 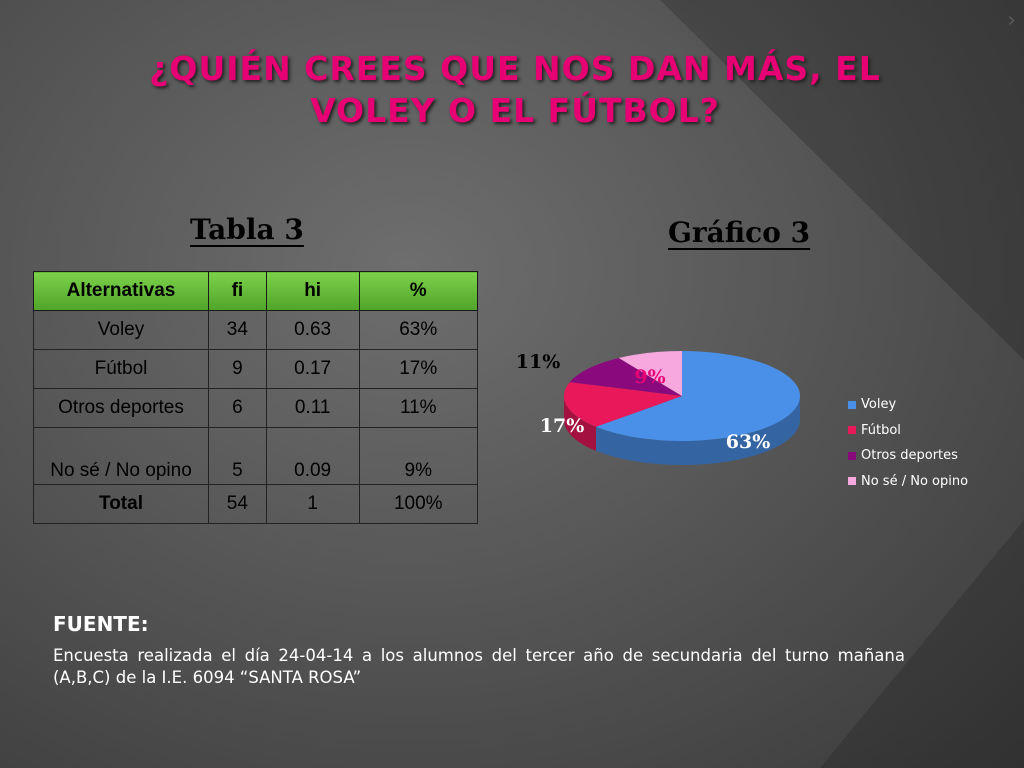 What do you see at coordinates (748, 442) in the screenshot?
I see `pie-label-voley: 63%` at bounding box center [748, 442].